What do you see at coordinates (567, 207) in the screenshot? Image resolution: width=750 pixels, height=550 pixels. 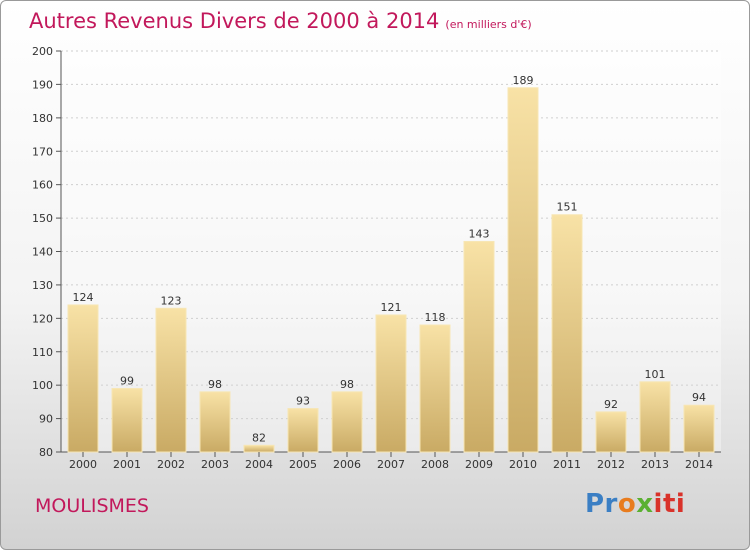 I see `bar-value-label: 151` at bounding box center [567, 207].